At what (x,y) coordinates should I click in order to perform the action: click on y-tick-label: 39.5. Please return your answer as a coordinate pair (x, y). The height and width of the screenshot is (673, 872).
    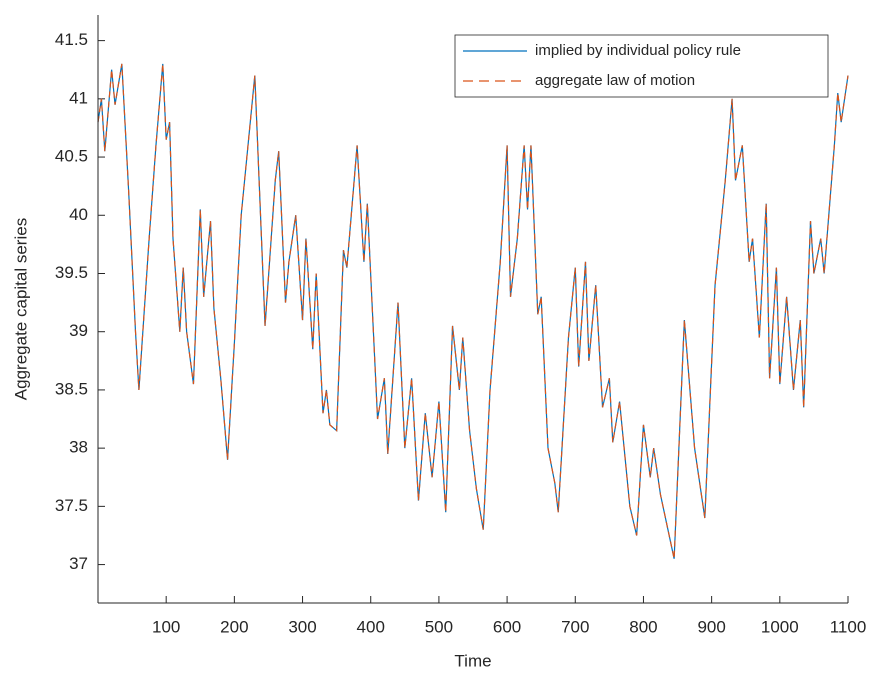
    Looking at the image, I should click on (71, 272).